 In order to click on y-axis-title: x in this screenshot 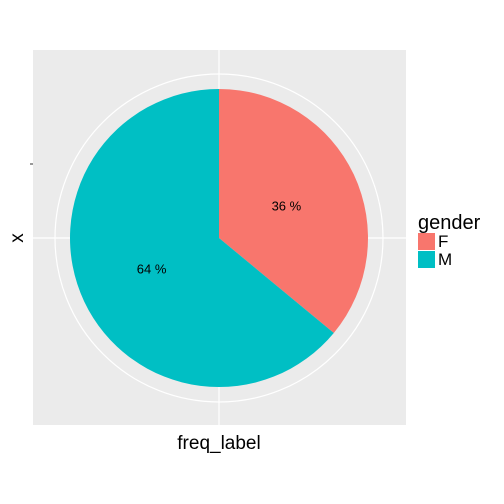, I will do `click(17, 238)`.